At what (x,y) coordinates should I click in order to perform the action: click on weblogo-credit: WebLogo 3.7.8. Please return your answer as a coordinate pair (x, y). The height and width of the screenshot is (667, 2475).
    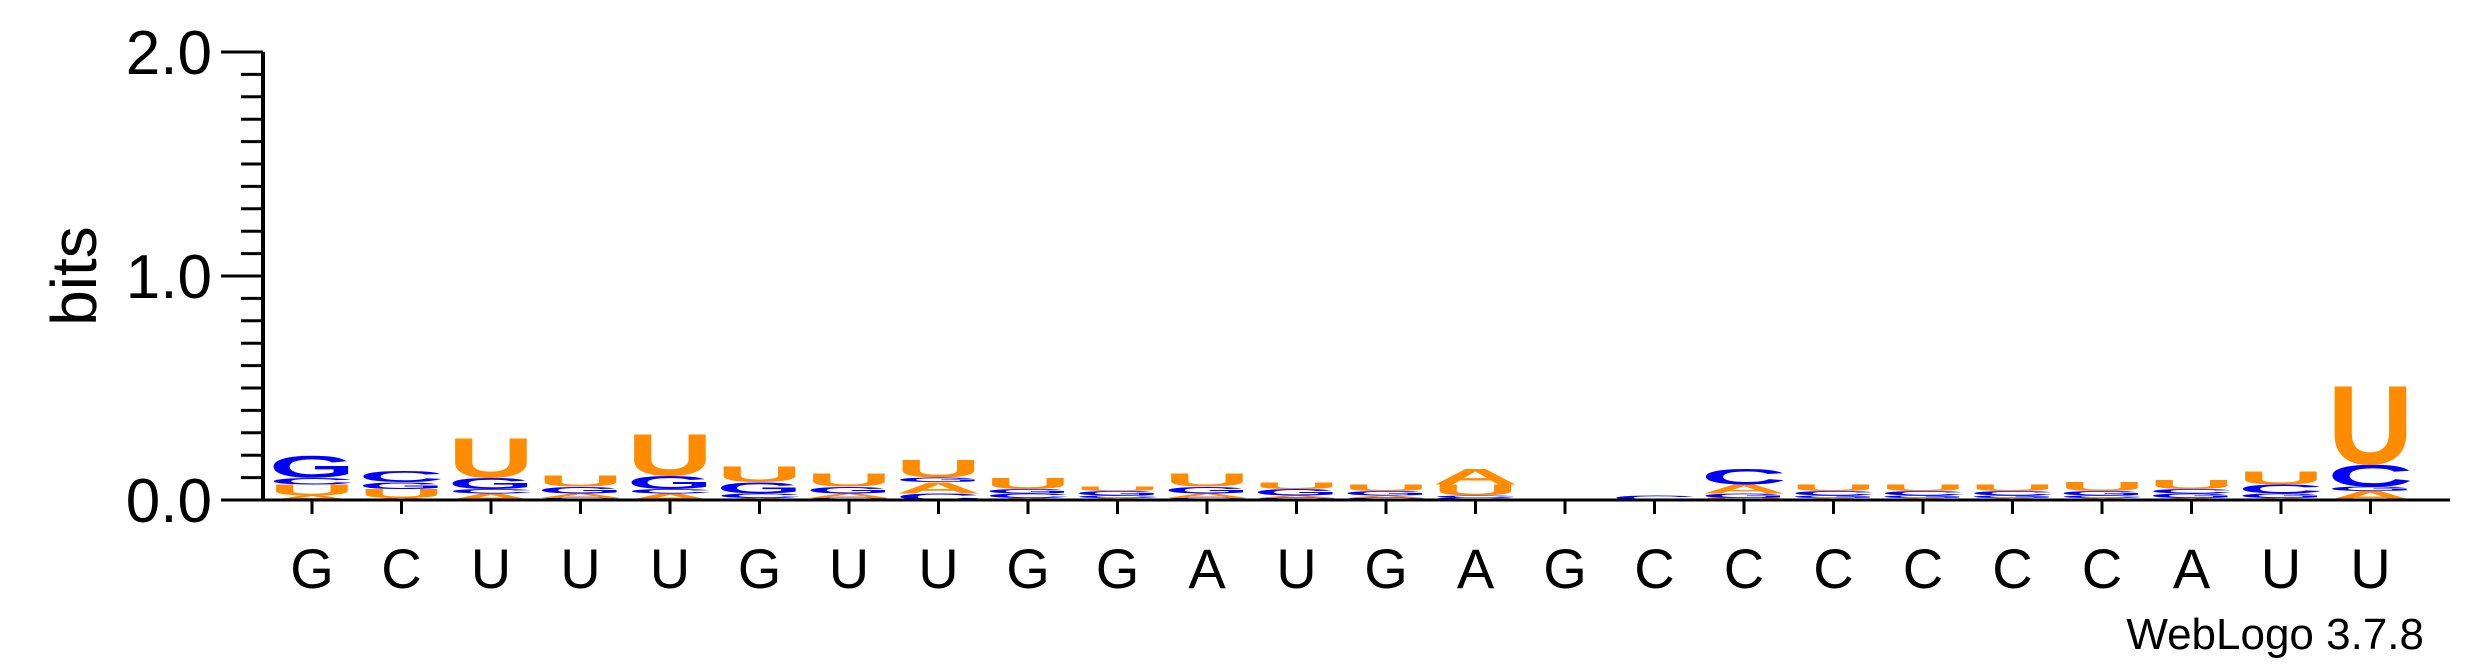
    Looking at the image, I should click on (2275, 634).